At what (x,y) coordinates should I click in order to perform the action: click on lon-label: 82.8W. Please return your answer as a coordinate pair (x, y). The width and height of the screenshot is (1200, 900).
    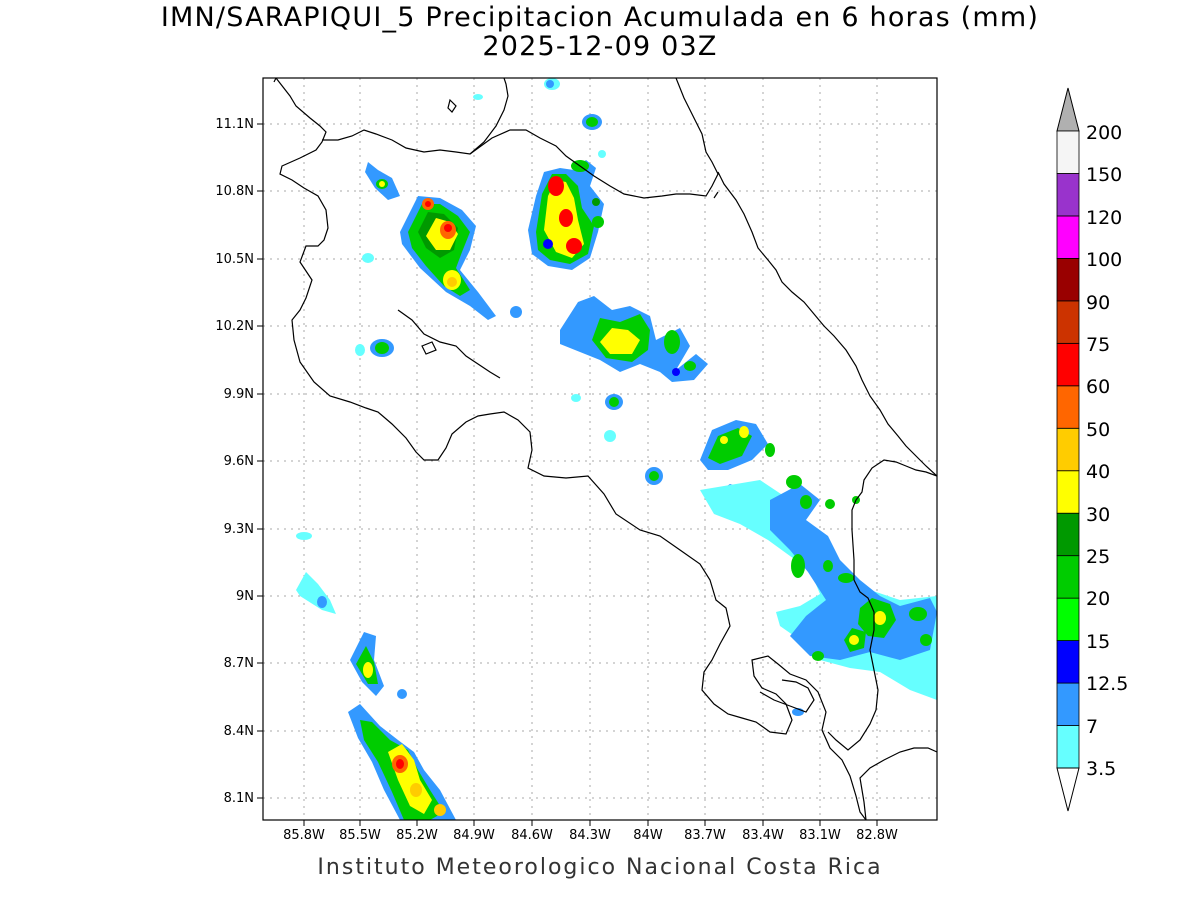
    Looking at the image, I should click on (877, 835).